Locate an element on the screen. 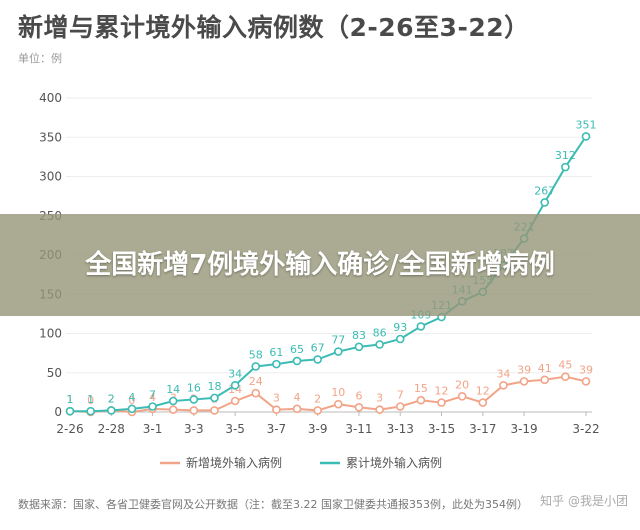 The height and width of the screenshot is (530, 640). data-label: 77 is located at coordinates (338, 340).